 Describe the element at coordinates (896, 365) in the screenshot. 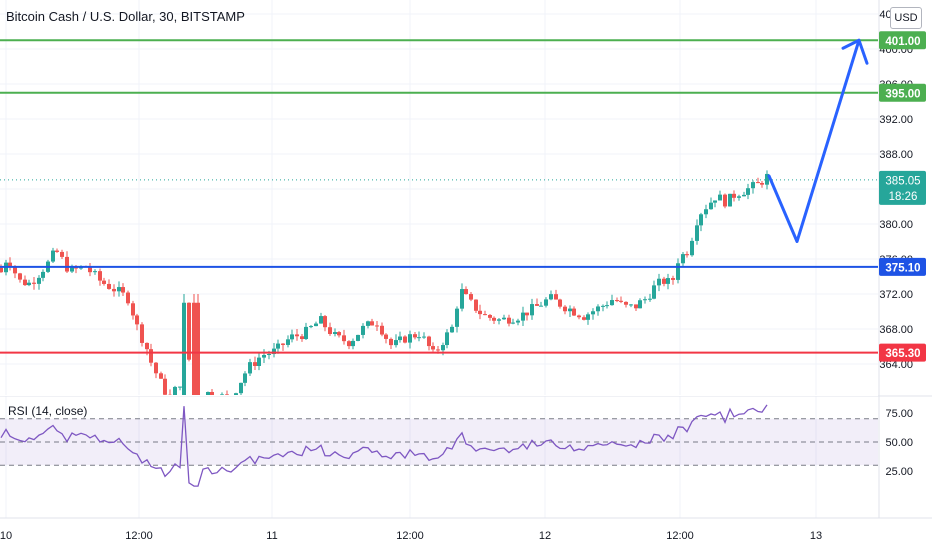

I see `price-tick-label: 364.00` at that location.